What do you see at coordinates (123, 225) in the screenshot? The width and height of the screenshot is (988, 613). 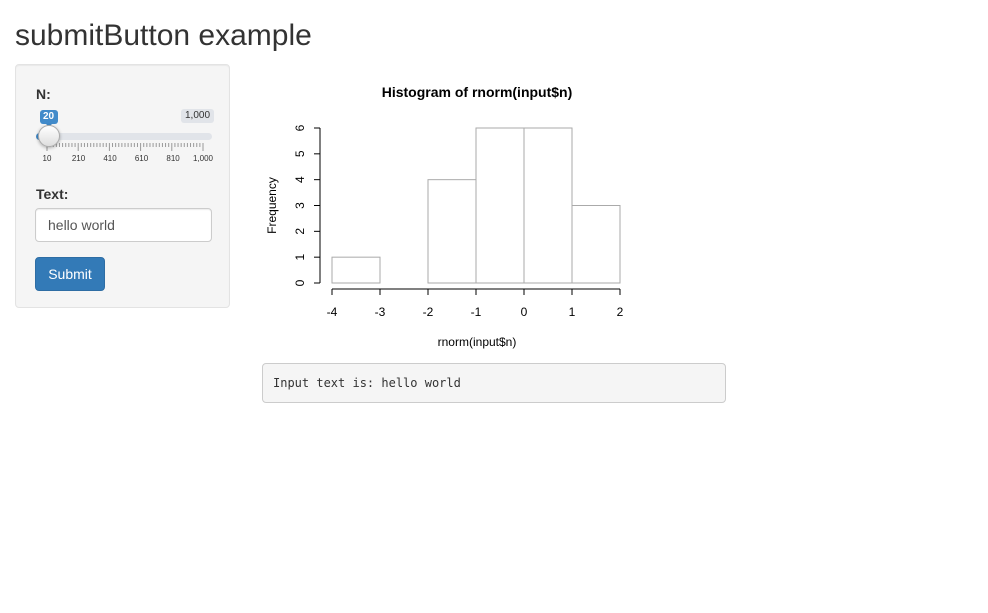 I see `text-input` at bounding box center [123, 225].